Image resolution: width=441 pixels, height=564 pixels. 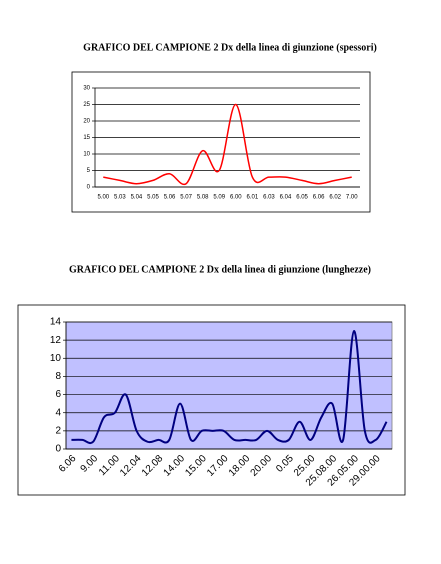 What do you see at coordinates (103, 198) in the screenshot?
I see `x-tick-label: 5.00` at bounding box center [103, 198].